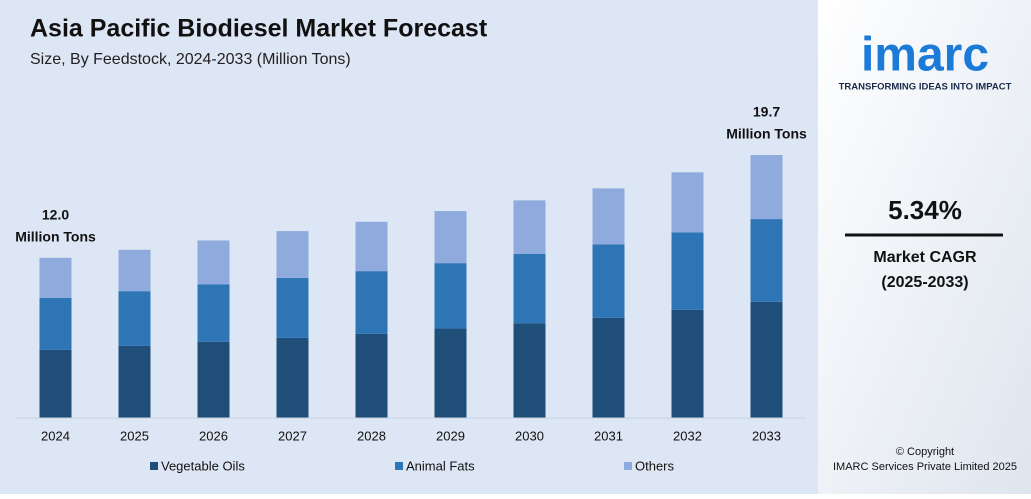 The height and width of the screenshot is (499, 1031). I want to click on x-tick-label: 2027, so click(292, 435).